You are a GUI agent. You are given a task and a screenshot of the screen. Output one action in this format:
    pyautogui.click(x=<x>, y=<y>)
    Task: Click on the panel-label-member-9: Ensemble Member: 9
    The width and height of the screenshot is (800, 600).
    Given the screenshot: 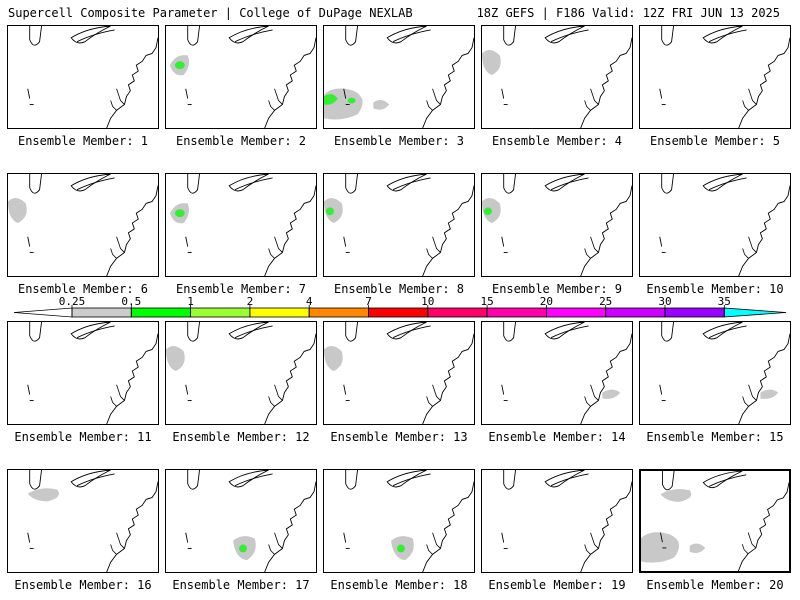 What is the action you would take?
    pyautogui.click(x=557, y=289)
    